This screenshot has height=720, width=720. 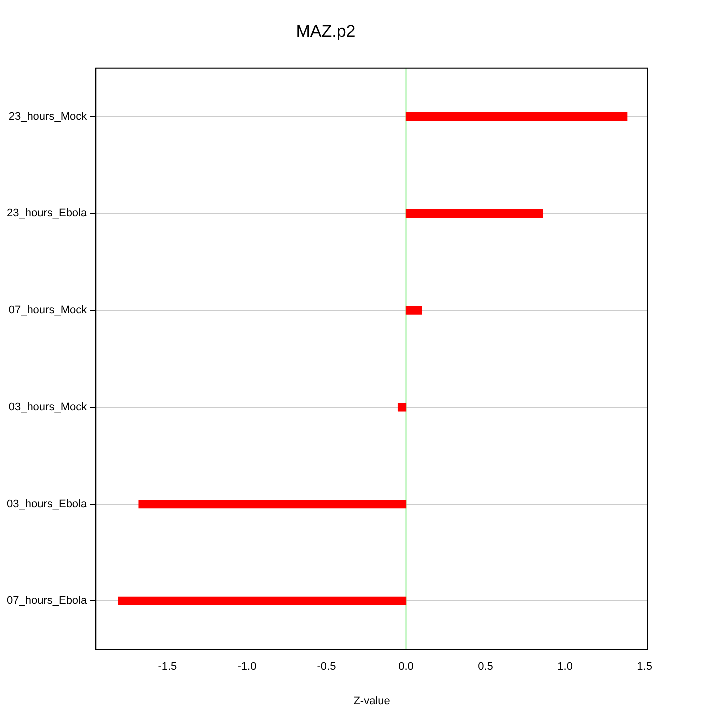 I want to click on x-tick-label: 1.5, so click(x=644, y=667).